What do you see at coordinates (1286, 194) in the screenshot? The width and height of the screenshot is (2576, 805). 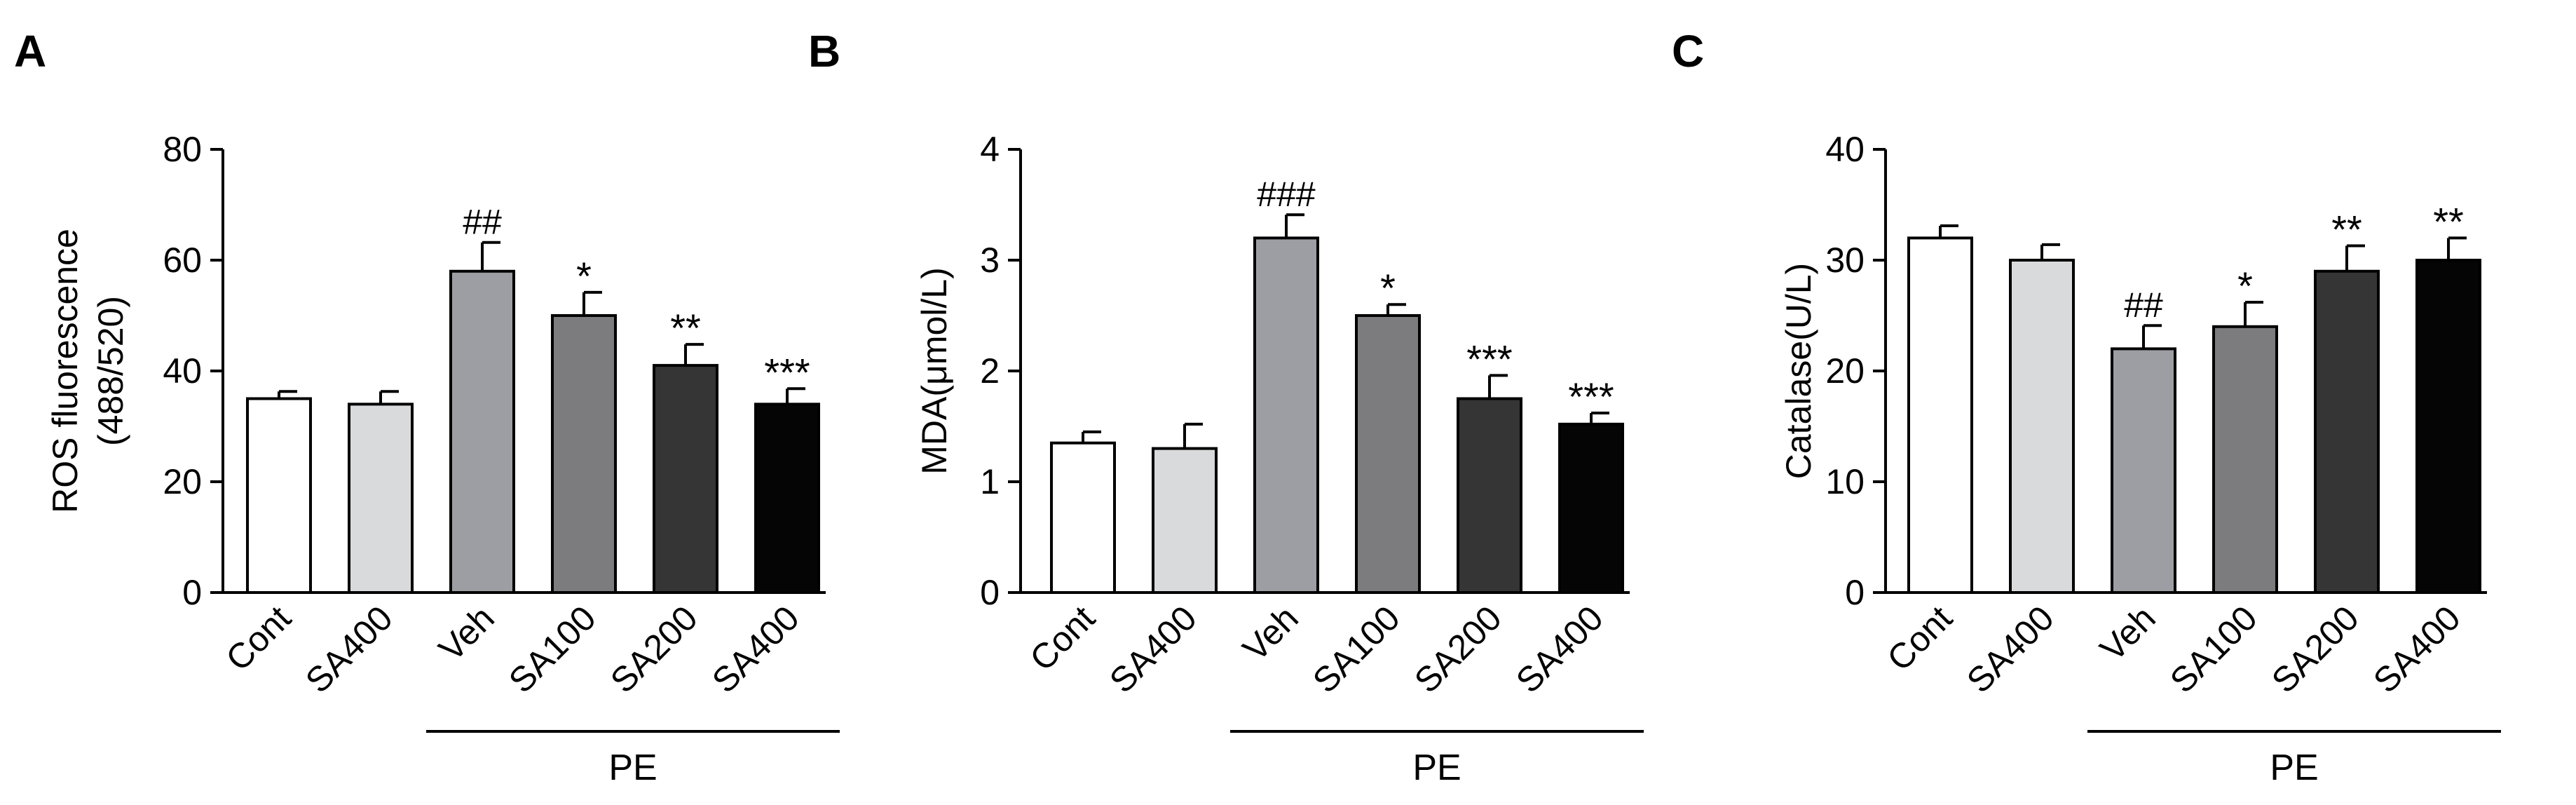 I see `significance-marker: ###` at bounding box center [1286, 194].